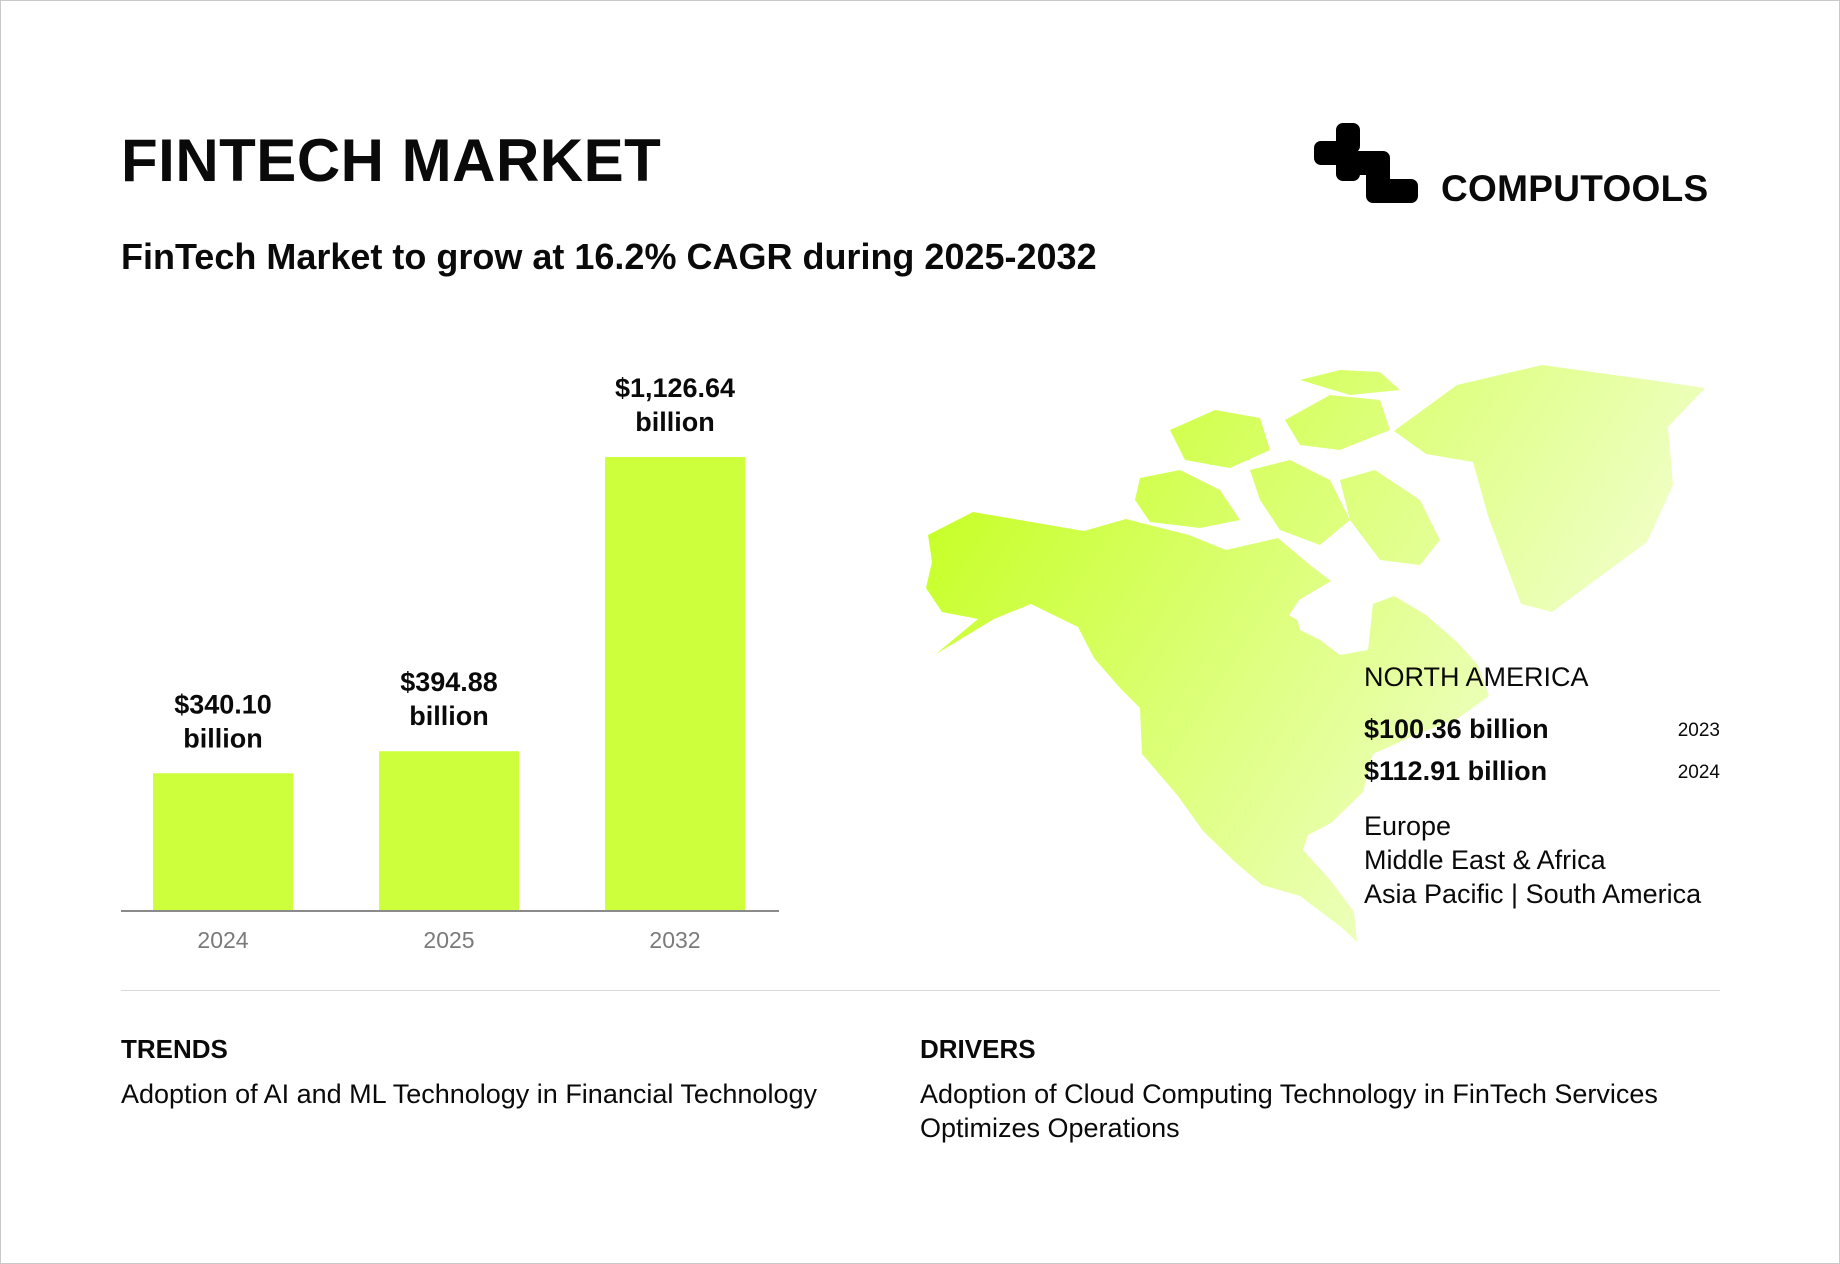  What do you see at coordinates (1050, 1128) in the screenshot?
I see `drivers-text-line: Optimizes Operations` at bounding box center [1050, 1128].